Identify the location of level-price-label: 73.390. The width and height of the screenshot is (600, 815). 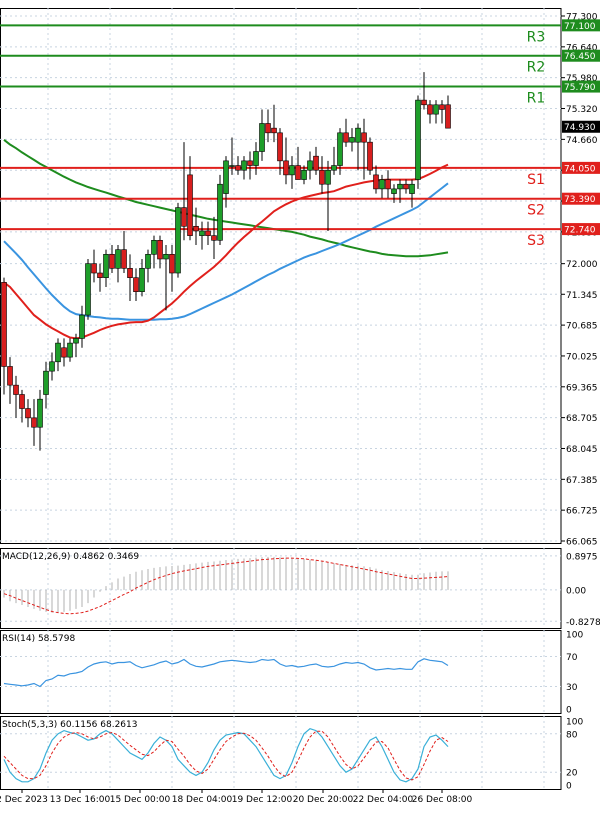
(580, 200).